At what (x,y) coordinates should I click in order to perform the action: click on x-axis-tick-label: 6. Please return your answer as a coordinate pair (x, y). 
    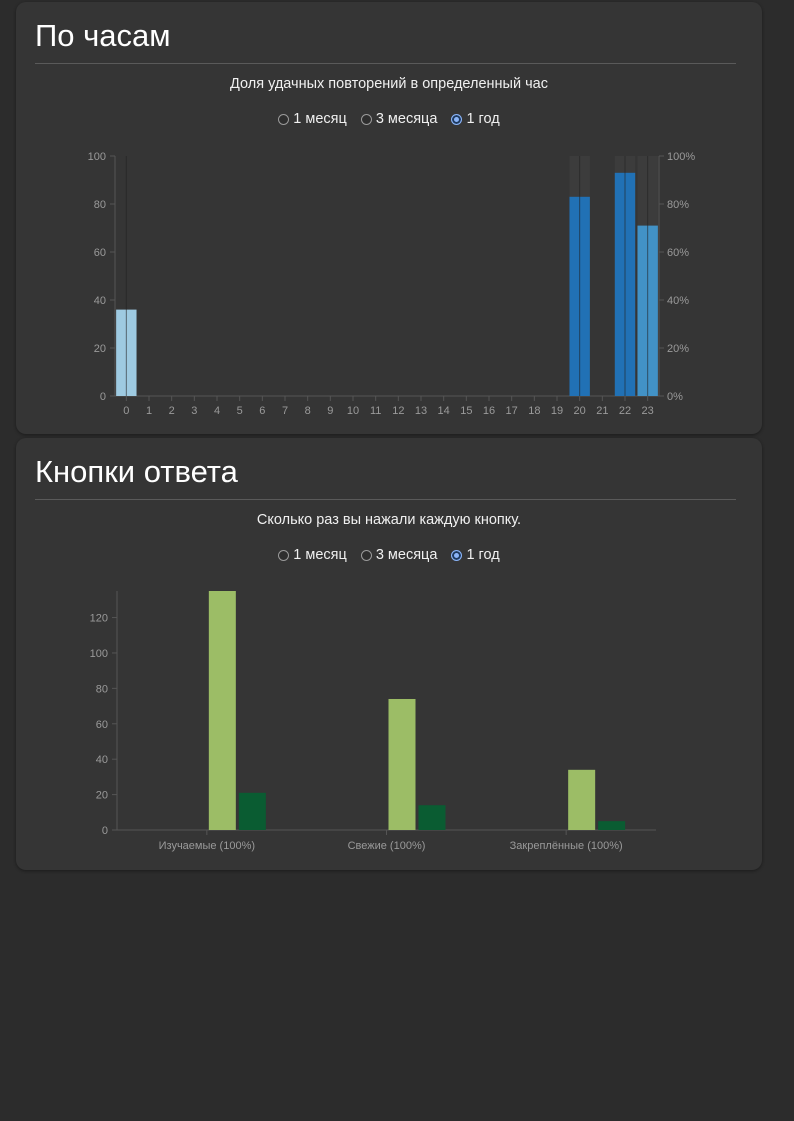
    Looking at the image, I should click on (262, 411).